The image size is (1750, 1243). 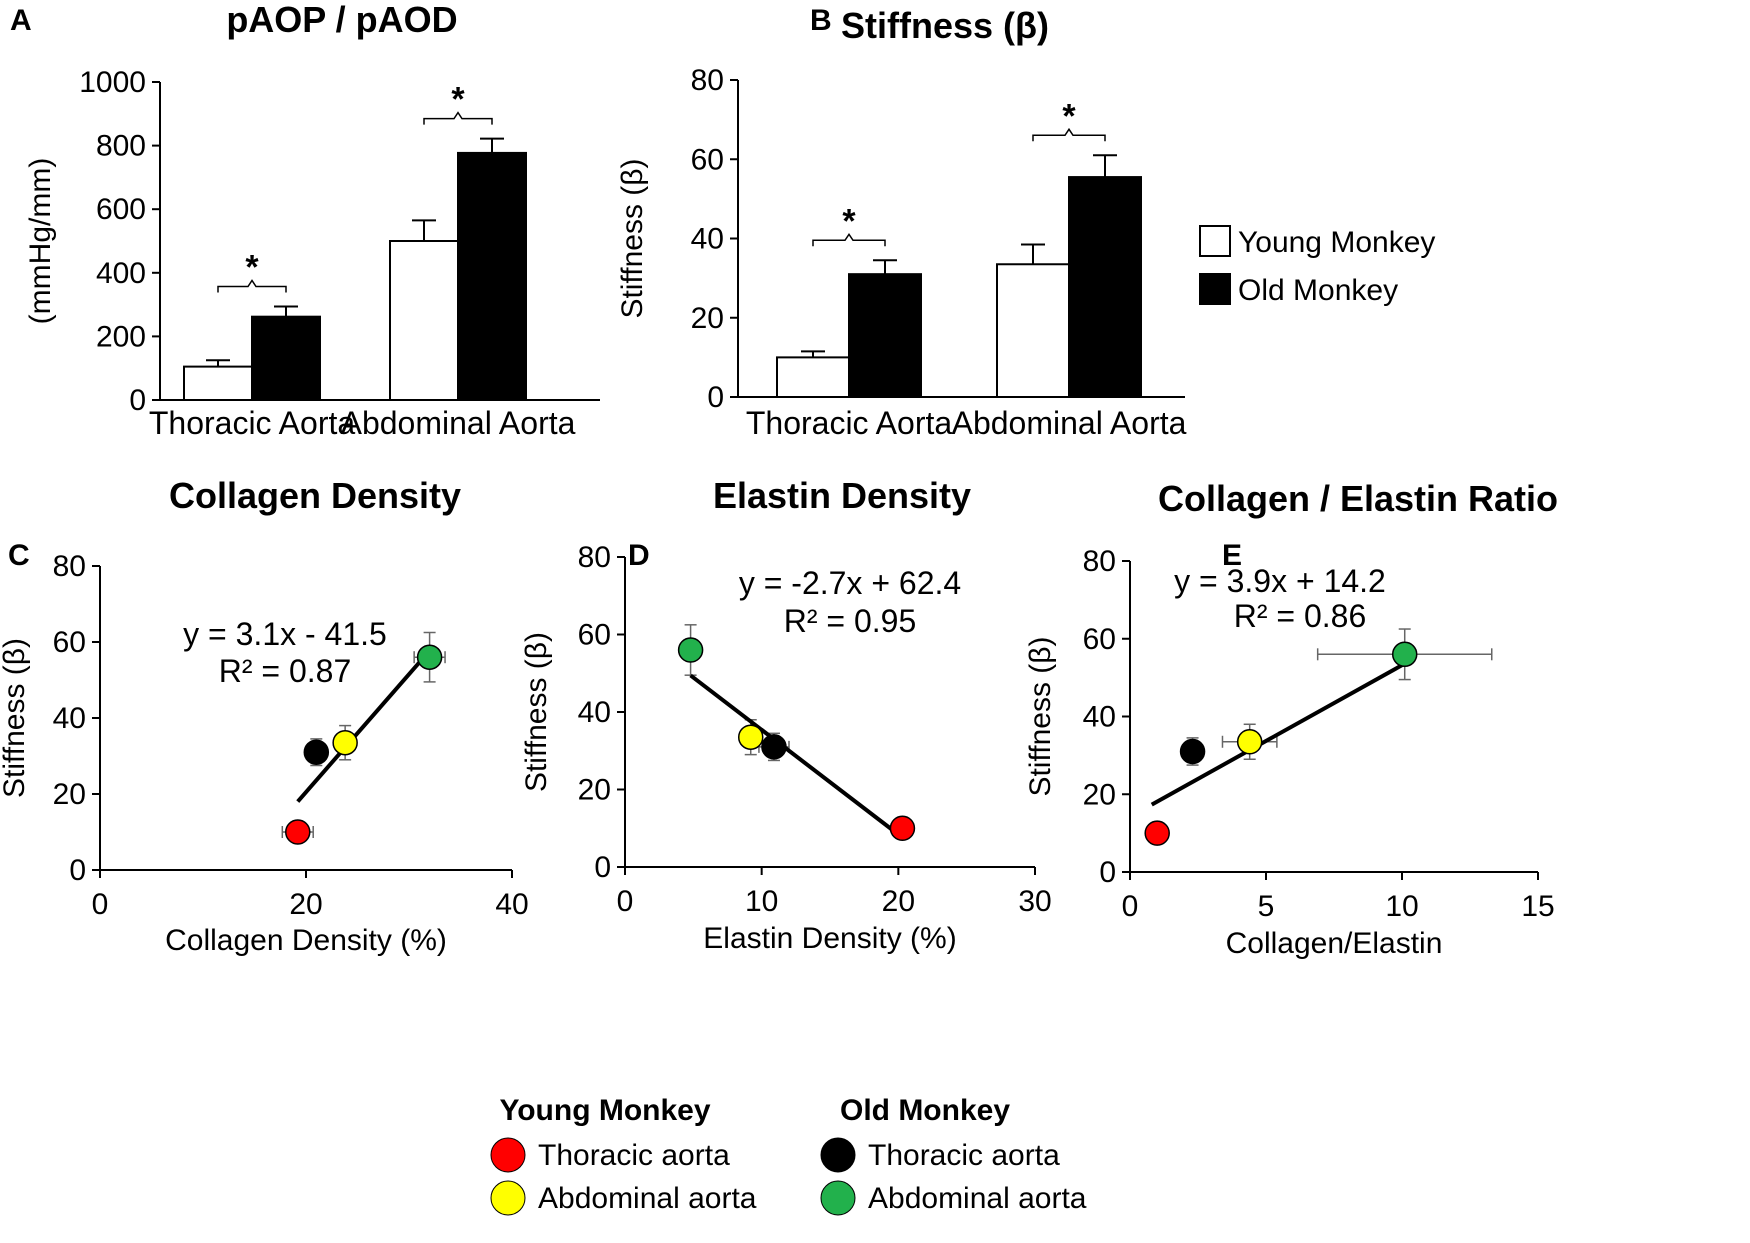 I want to click on legend-swatch-old, so click(x=1215, y=289).